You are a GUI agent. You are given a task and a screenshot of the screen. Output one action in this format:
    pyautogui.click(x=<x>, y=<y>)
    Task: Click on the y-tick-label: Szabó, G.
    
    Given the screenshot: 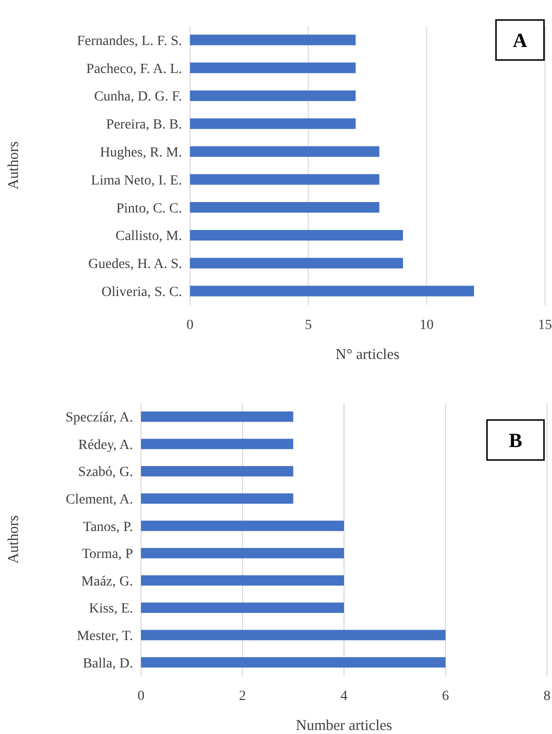 What is the action you would take?
    pyautogui.click(x=105, y=472)
    